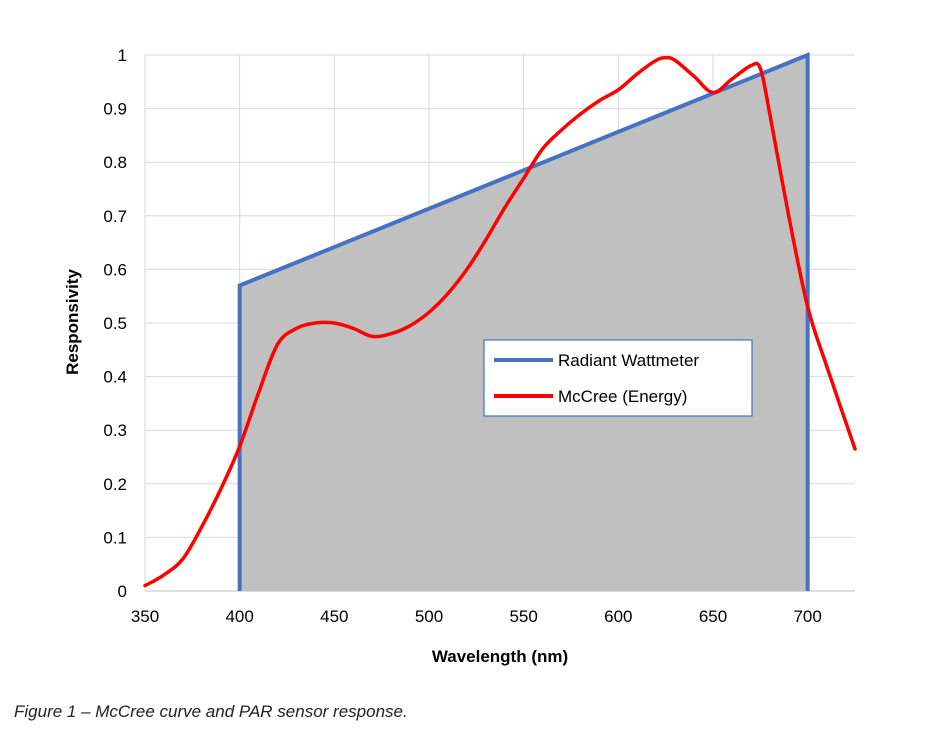  Describe the element at coordinates (115, 323) in the screenshot. I see `y-tick-label: 0.5` at that location.